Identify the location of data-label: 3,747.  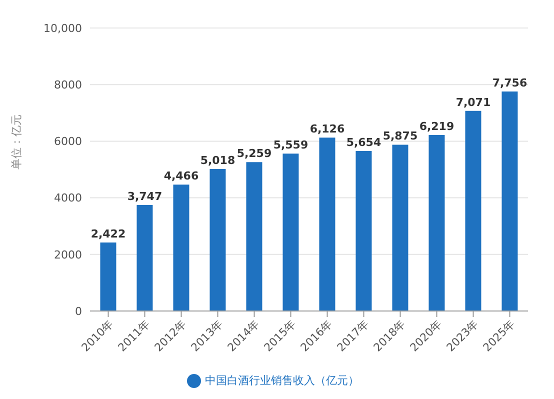
(144, 196).